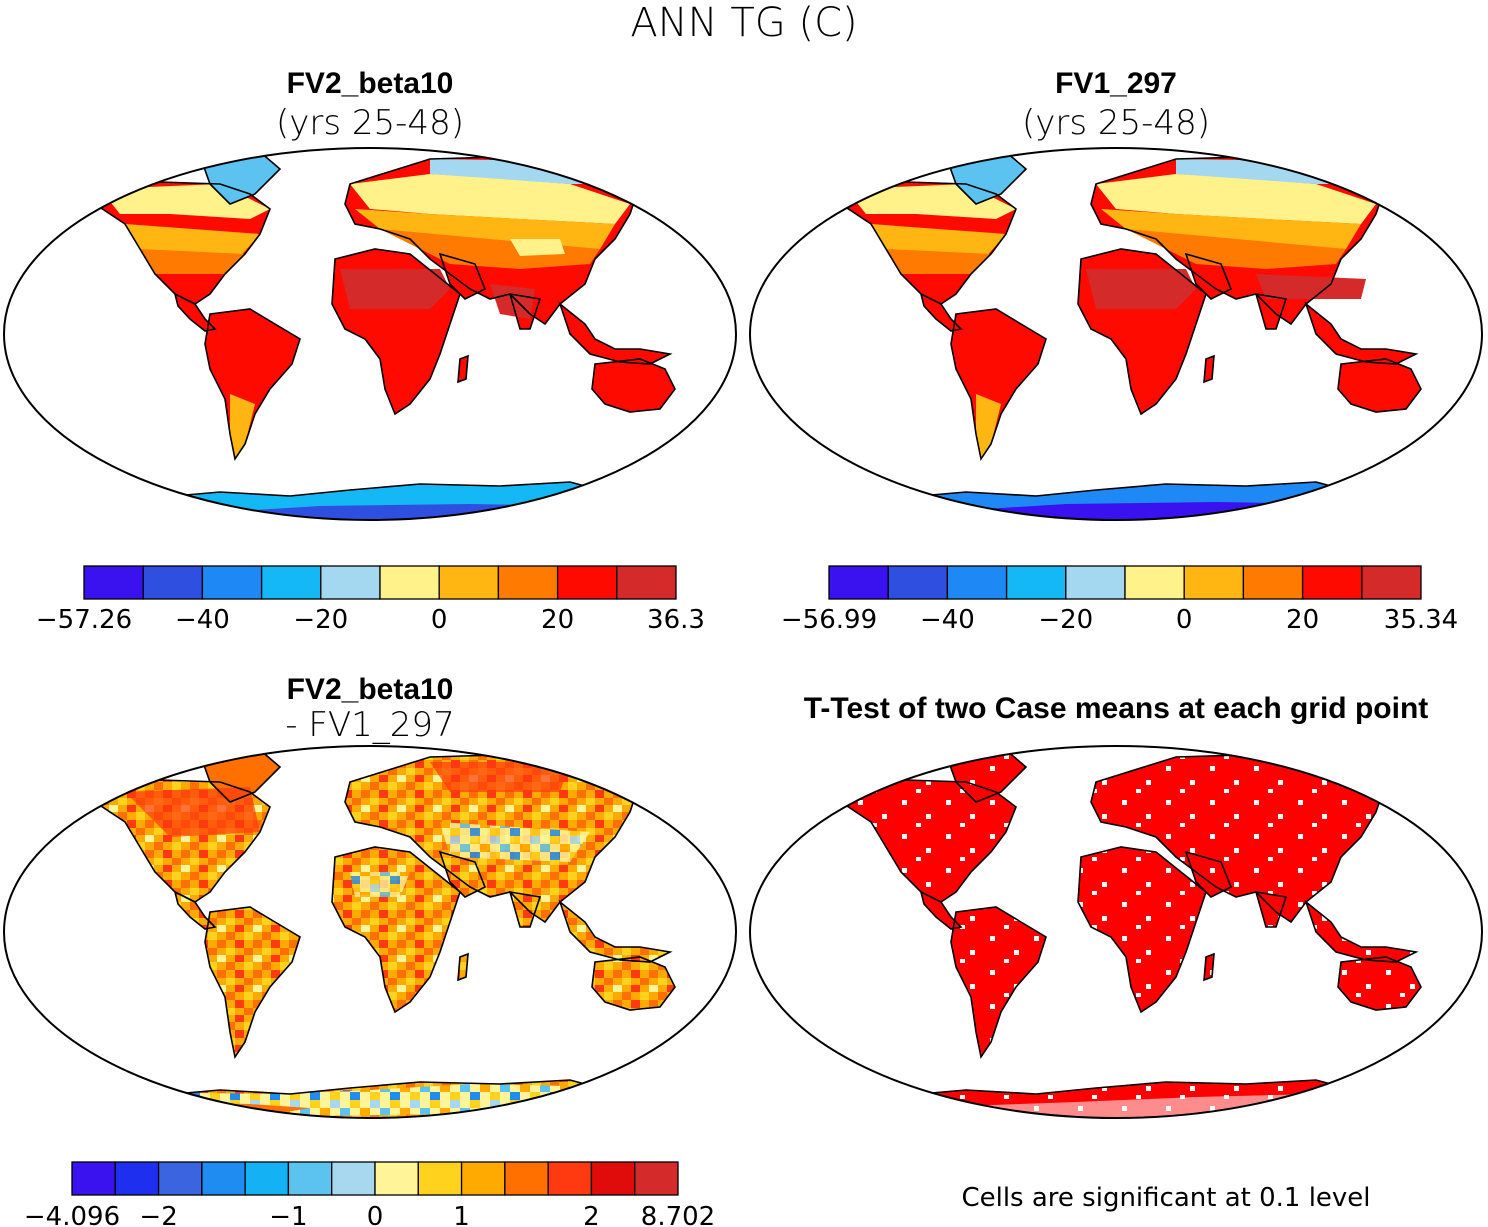  I want to click on ttest-note: Cells are significant at 0.1 level, so click(1165, 1198).